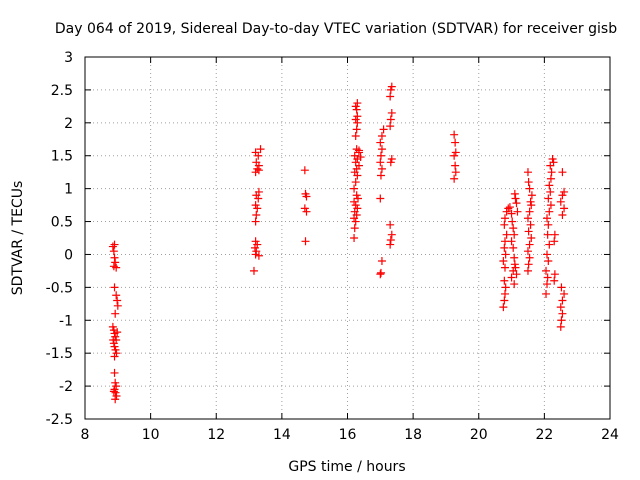 This screenshot has width=640, height=480. What do you see at coordinates (348, 435) in the screenshot?
I see `x-tick-label: 16` at bounding box center [348, 435].